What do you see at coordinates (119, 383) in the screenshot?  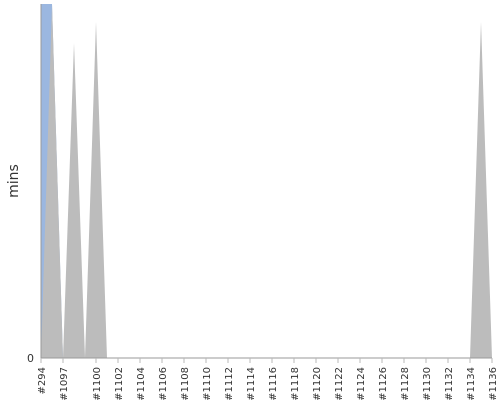 I see `x-tick-label: #1102` at bounding box center [119, 383].